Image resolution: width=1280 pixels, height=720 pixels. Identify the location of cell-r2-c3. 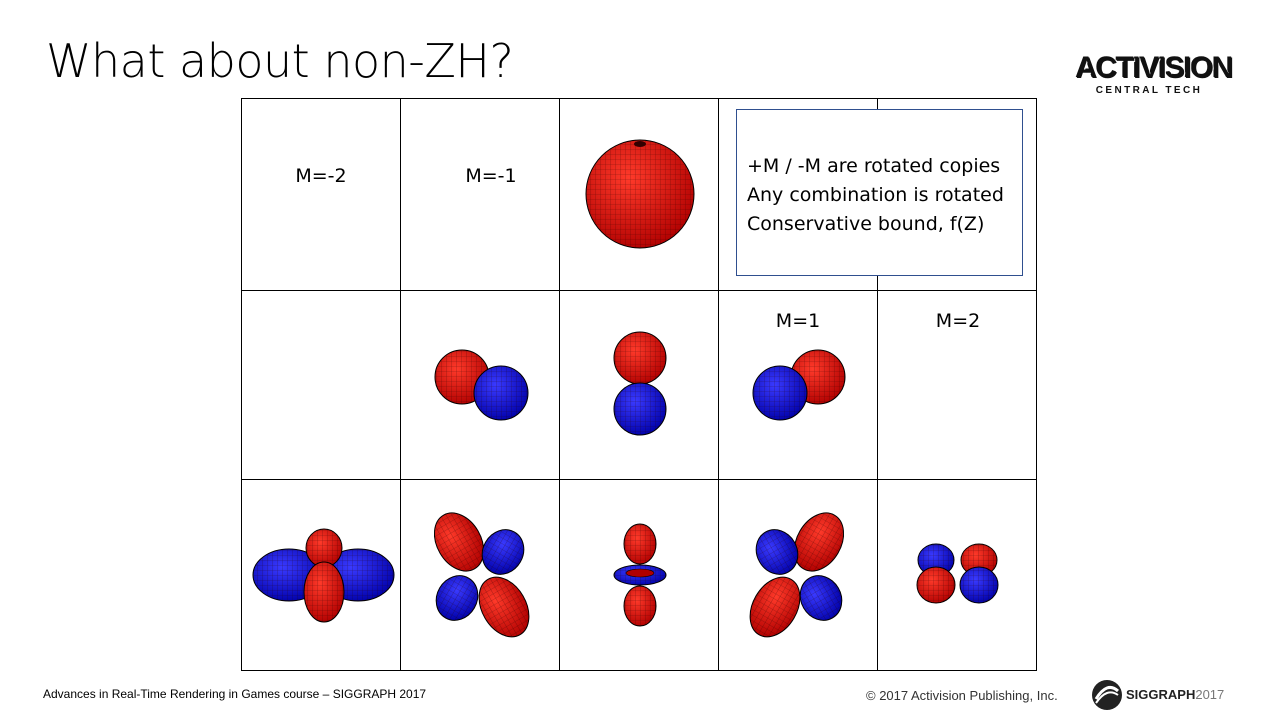
(639, 385).